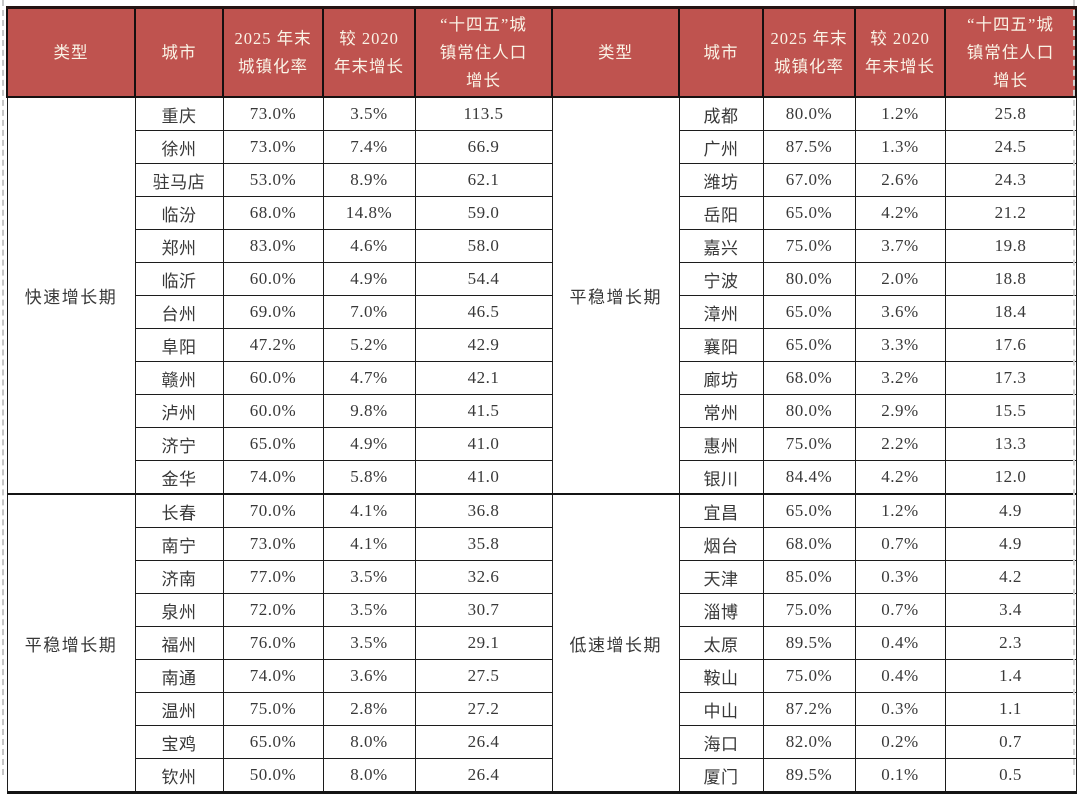  What do you see at coordinates (179, 676) in the screenshot?
I see `city-cell: 南通` at bounding box center [179, 676].